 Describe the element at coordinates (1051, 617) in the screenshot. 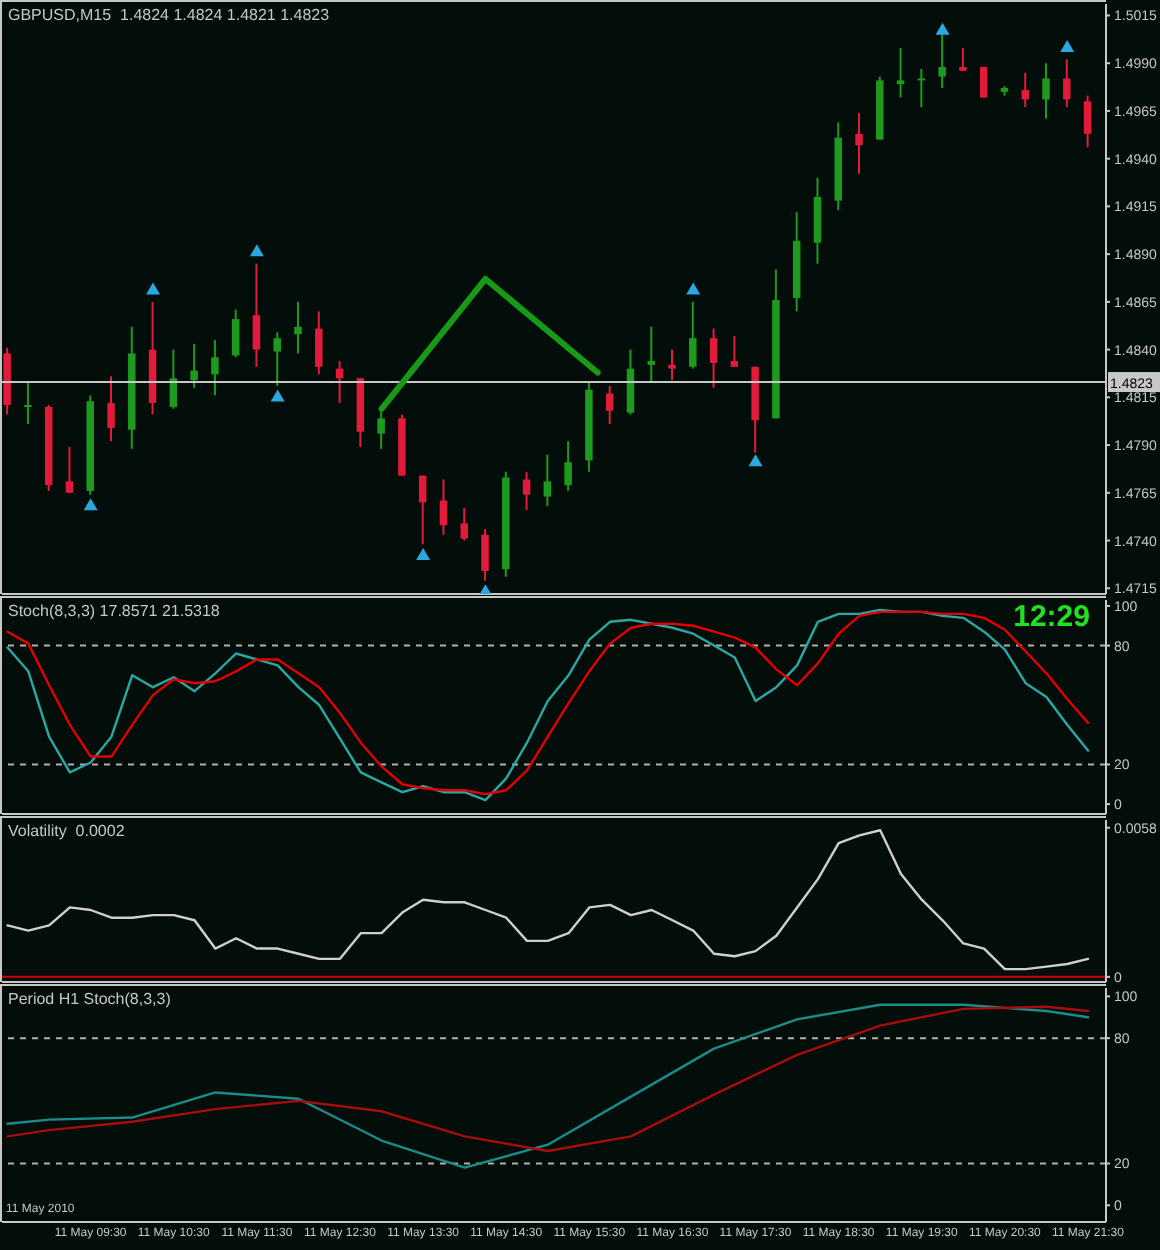

I see `annotation: 12:29` at that location.